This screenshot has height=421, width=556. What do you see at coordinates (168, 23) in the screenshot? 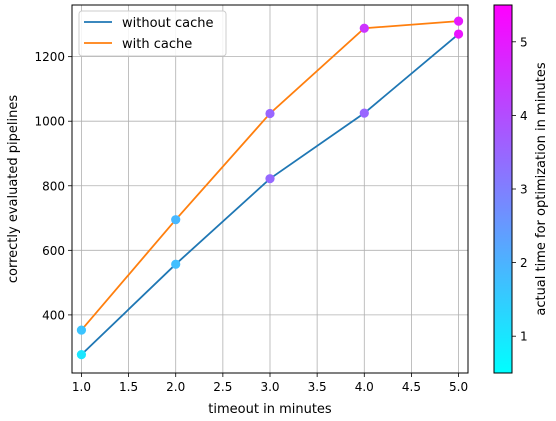
I see `legend-label-without-cache: without cache` at bounding box center [168, 23].